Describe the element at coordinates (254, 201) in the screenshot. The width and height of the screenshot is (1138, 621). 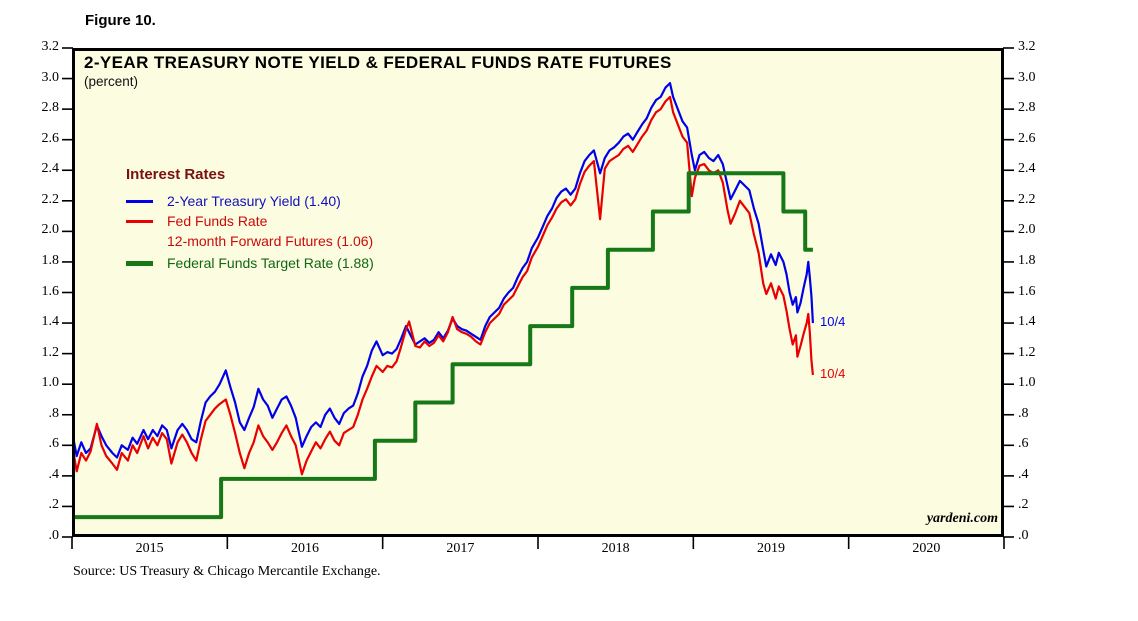
I see `legend-item-label: 2-Year Treasury Yield (1.40)` at that location.